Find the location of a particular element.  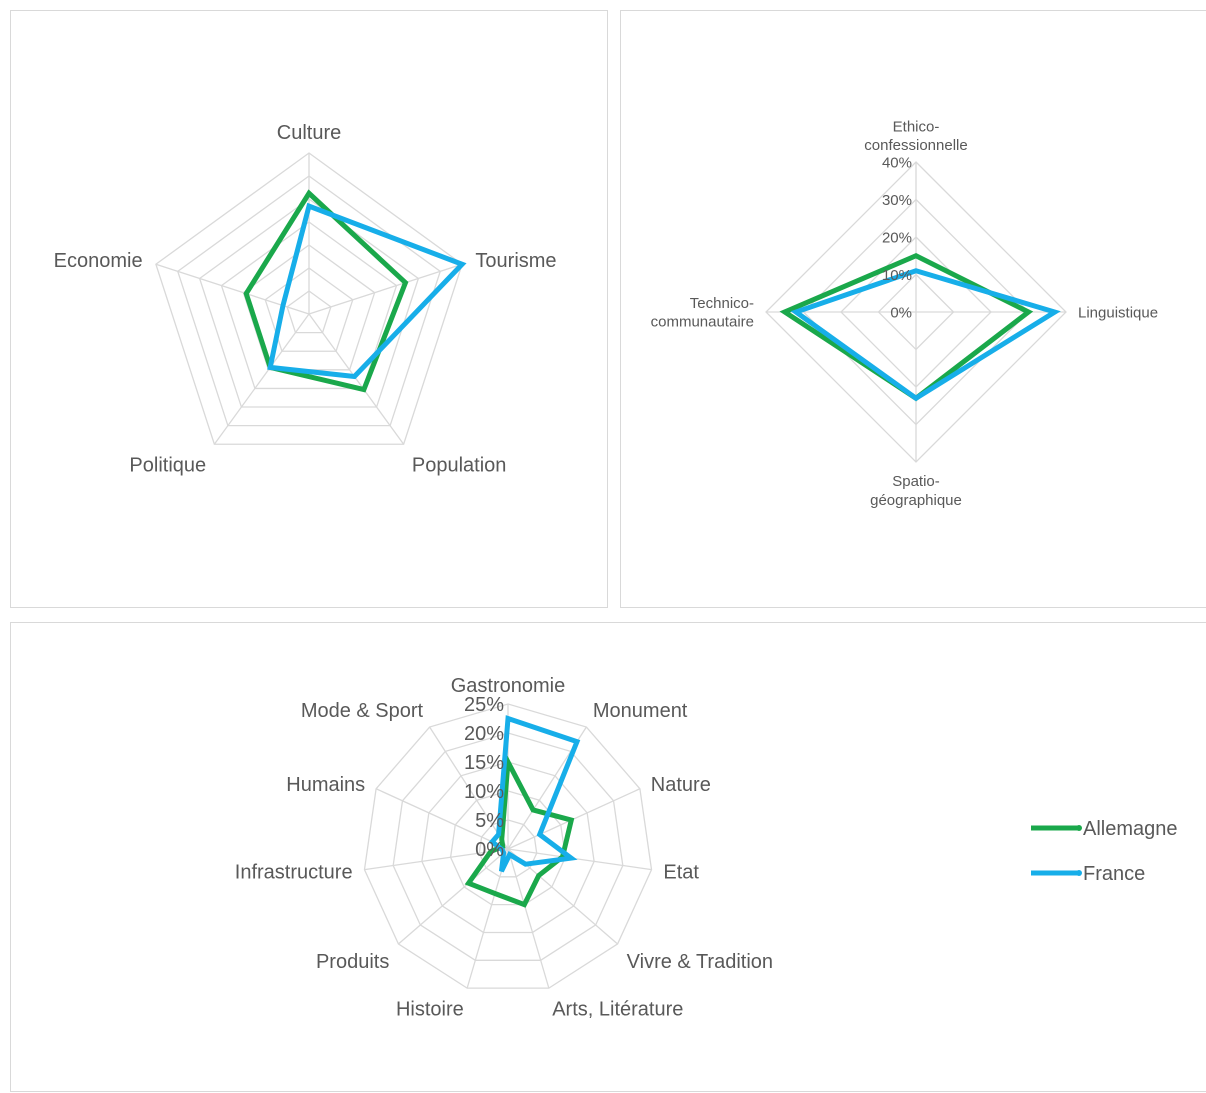

category-label-line: géographique is located at coordinates (916, 500).